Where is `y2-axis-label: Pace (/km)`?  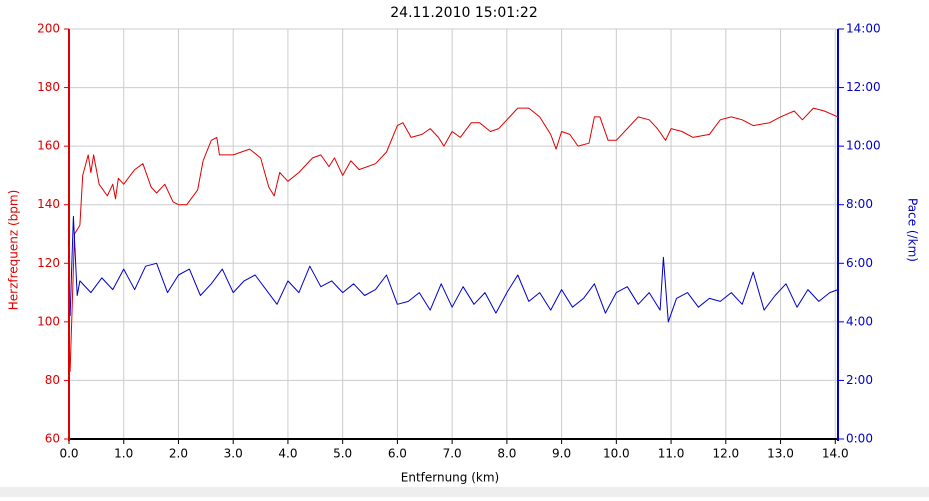 y2-axis-label: Pace (/km) is located at coordinates (913, 230).